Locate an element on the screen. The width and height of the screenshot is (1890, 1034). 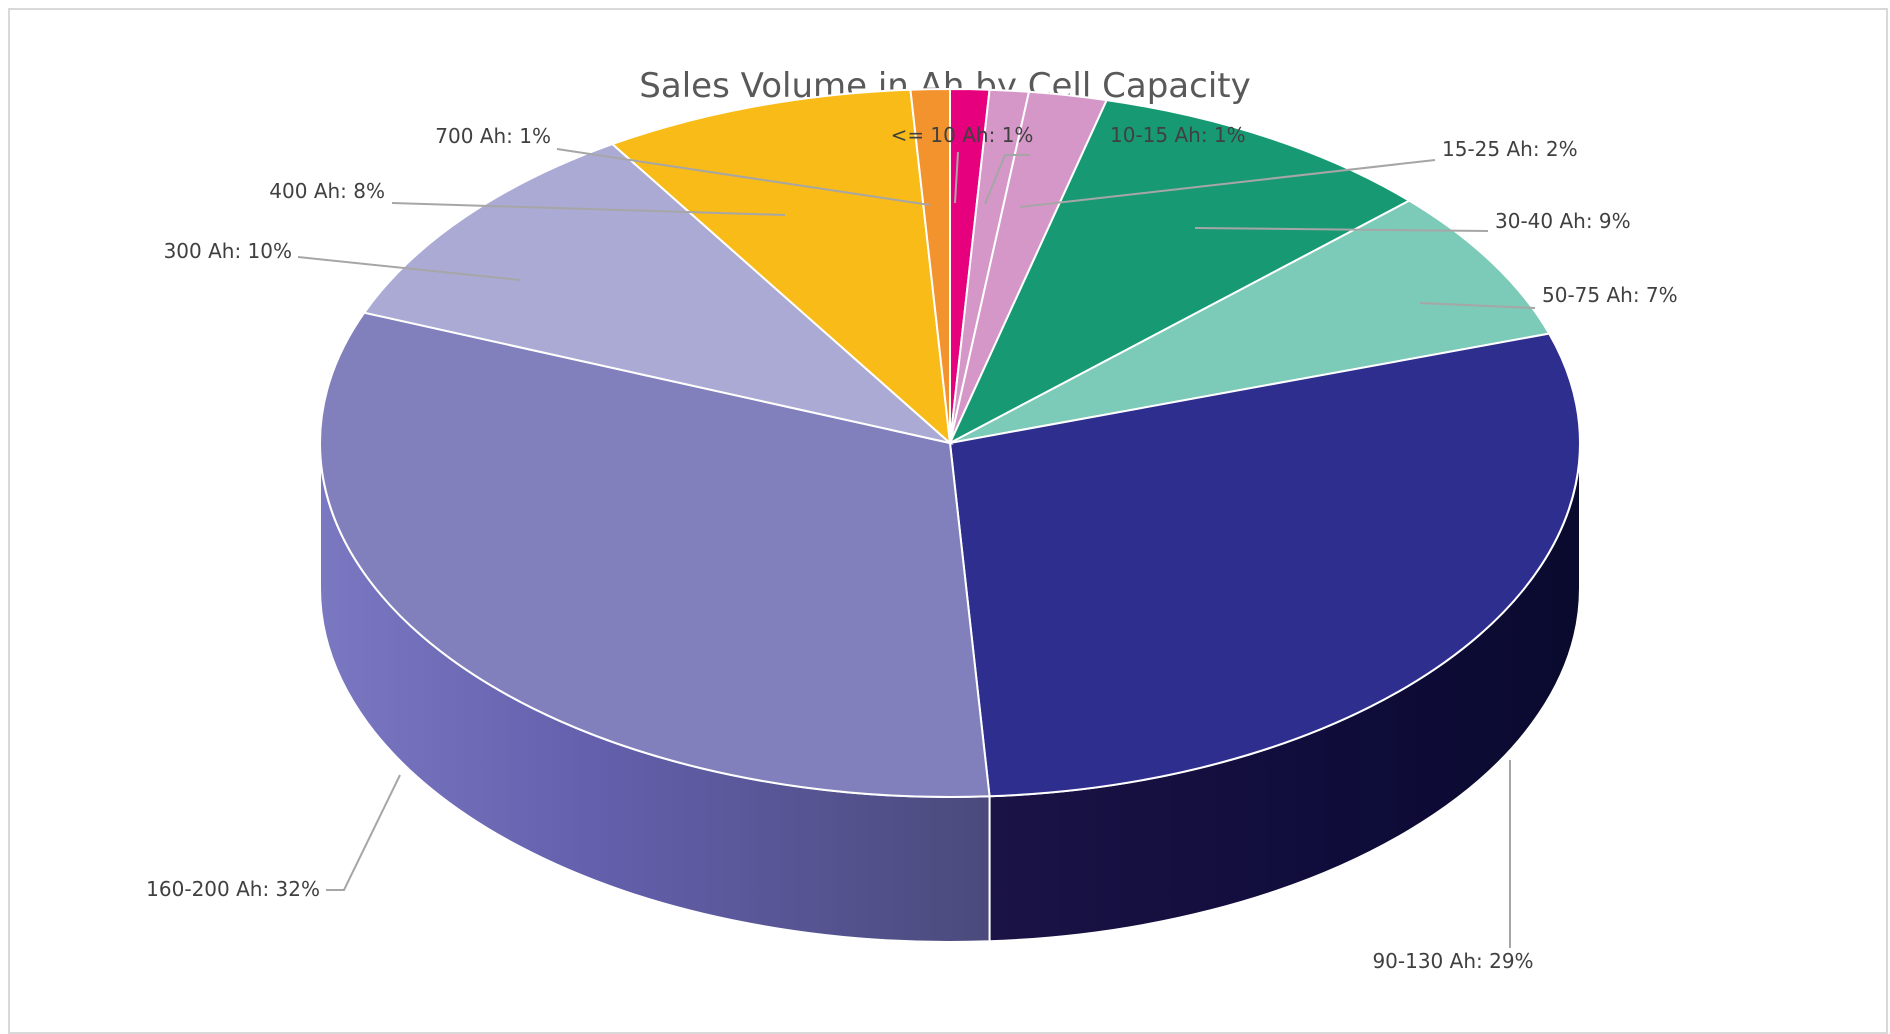
data-label-4: 50-75 Ah: 7% is located at coordinates (1610, 295).